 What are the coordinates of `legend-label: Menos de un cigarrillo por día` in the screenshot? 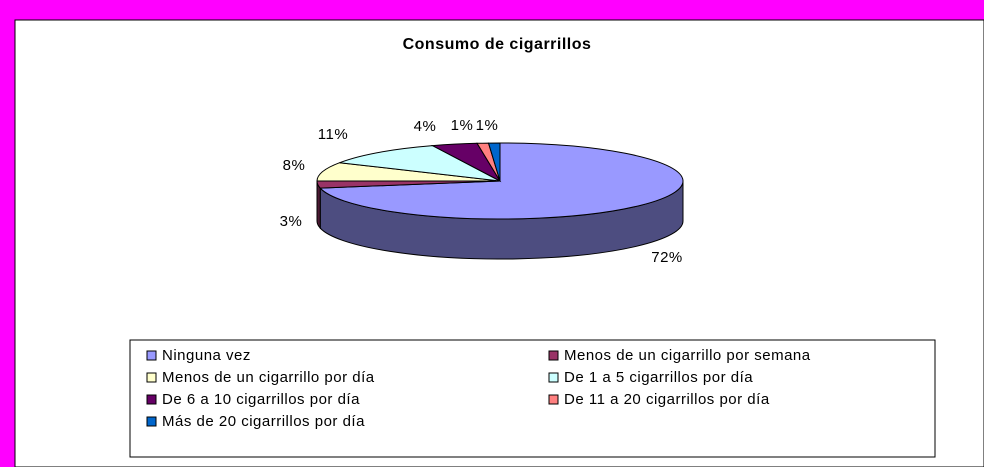 It's located at (268, 377).